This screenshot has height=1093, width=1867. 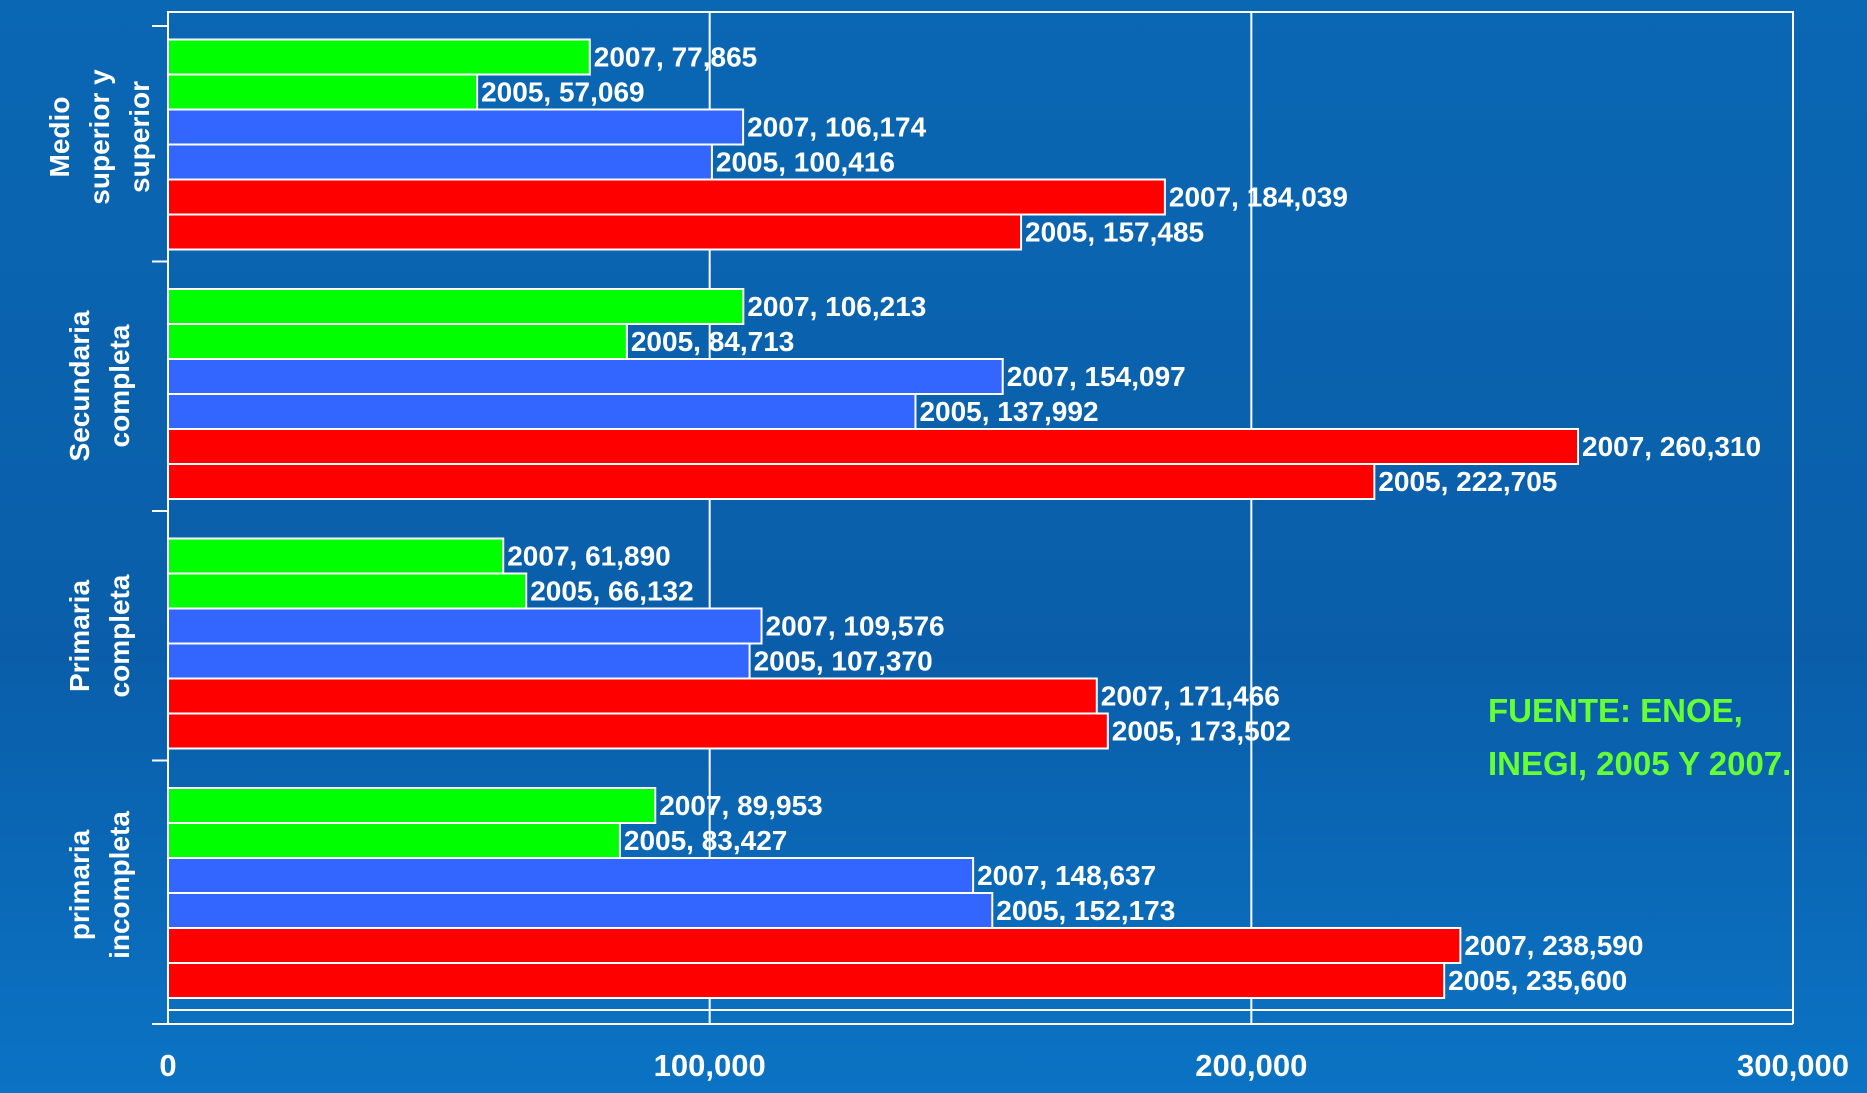 What do you see at coordinates (1096, 376) in the screenshot?
I see `data-label: 2007, 154,097` at bounding box center [1096, 376].